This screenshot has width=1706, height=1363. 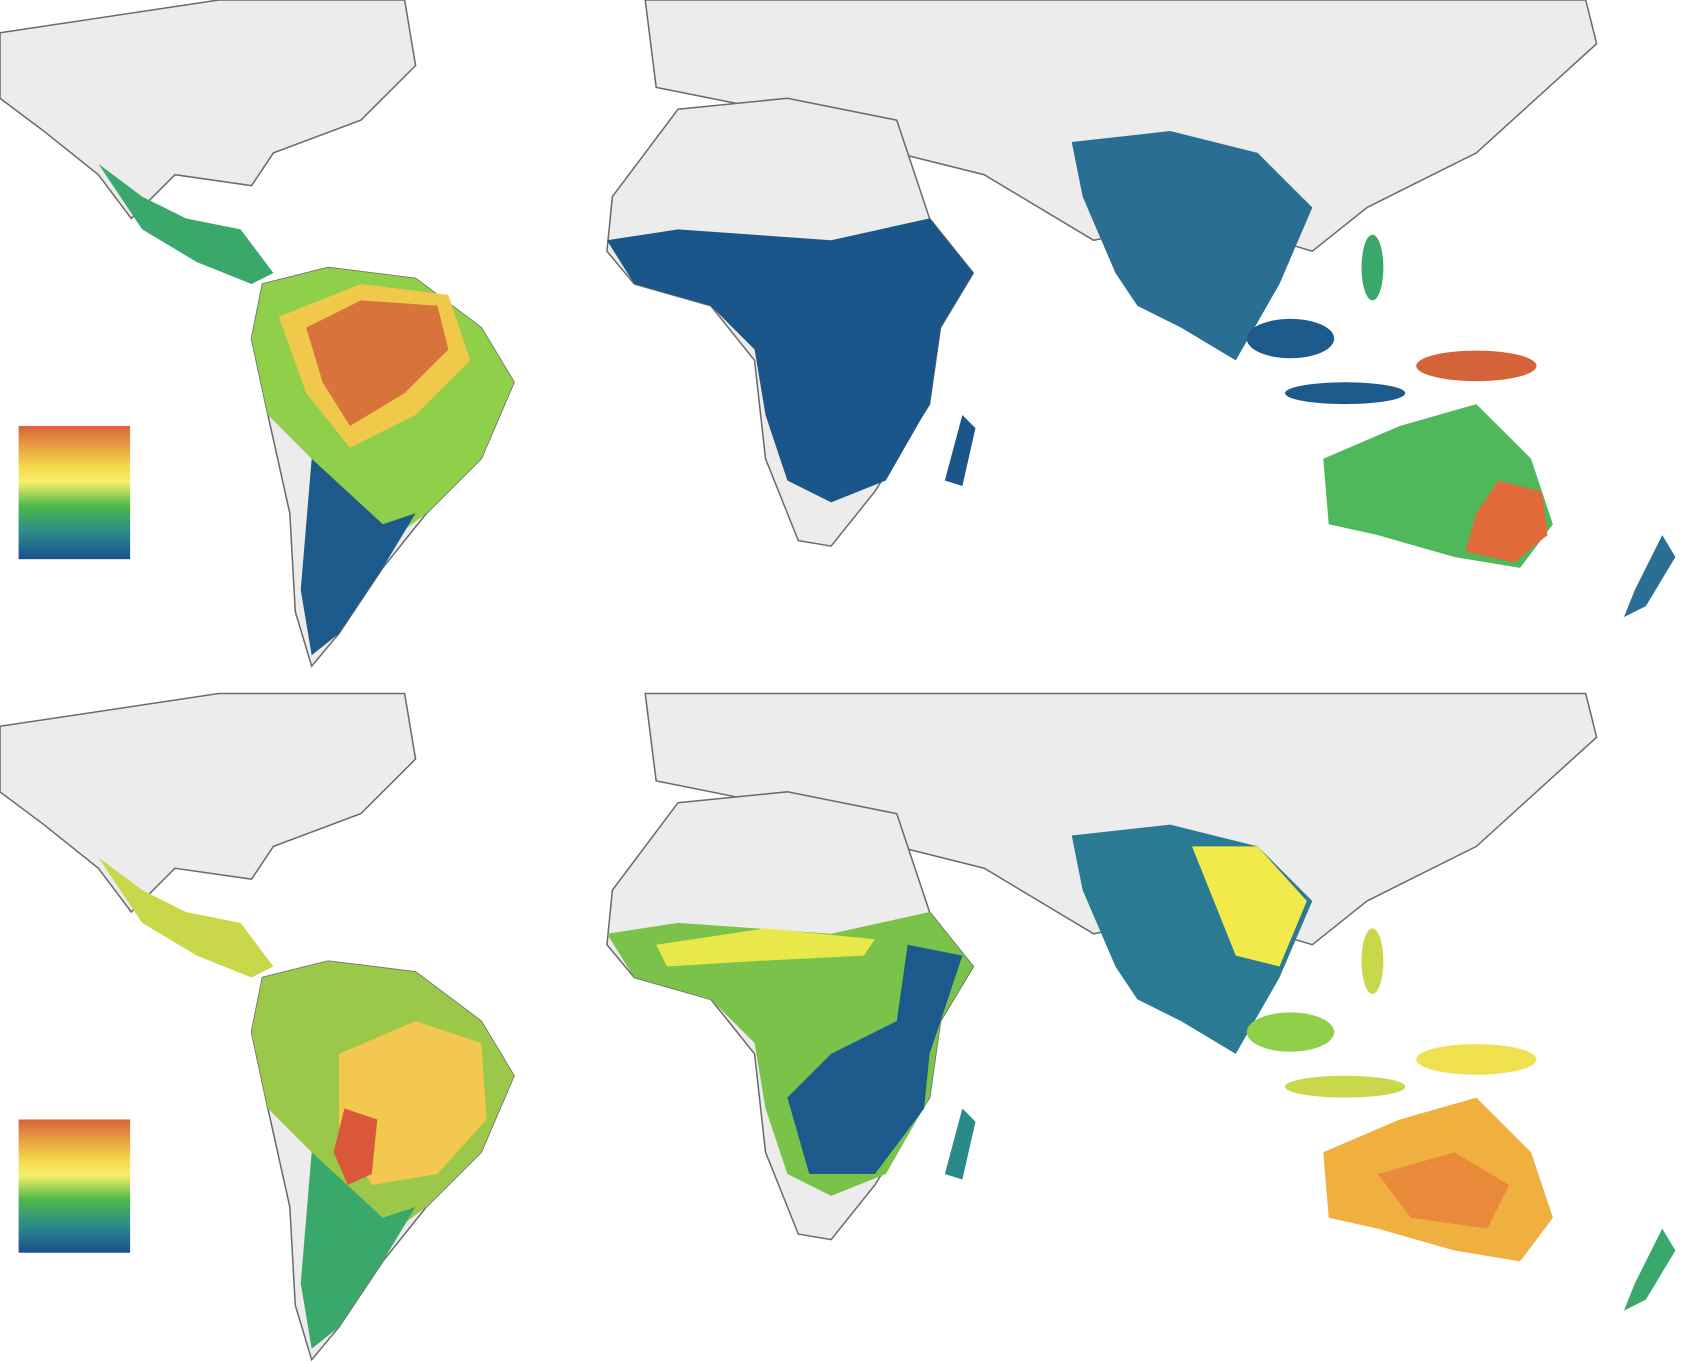 What do you see at coordinates (790, 360) in the screenshot?
I see `africa-region` at bounding box center [790, 360].